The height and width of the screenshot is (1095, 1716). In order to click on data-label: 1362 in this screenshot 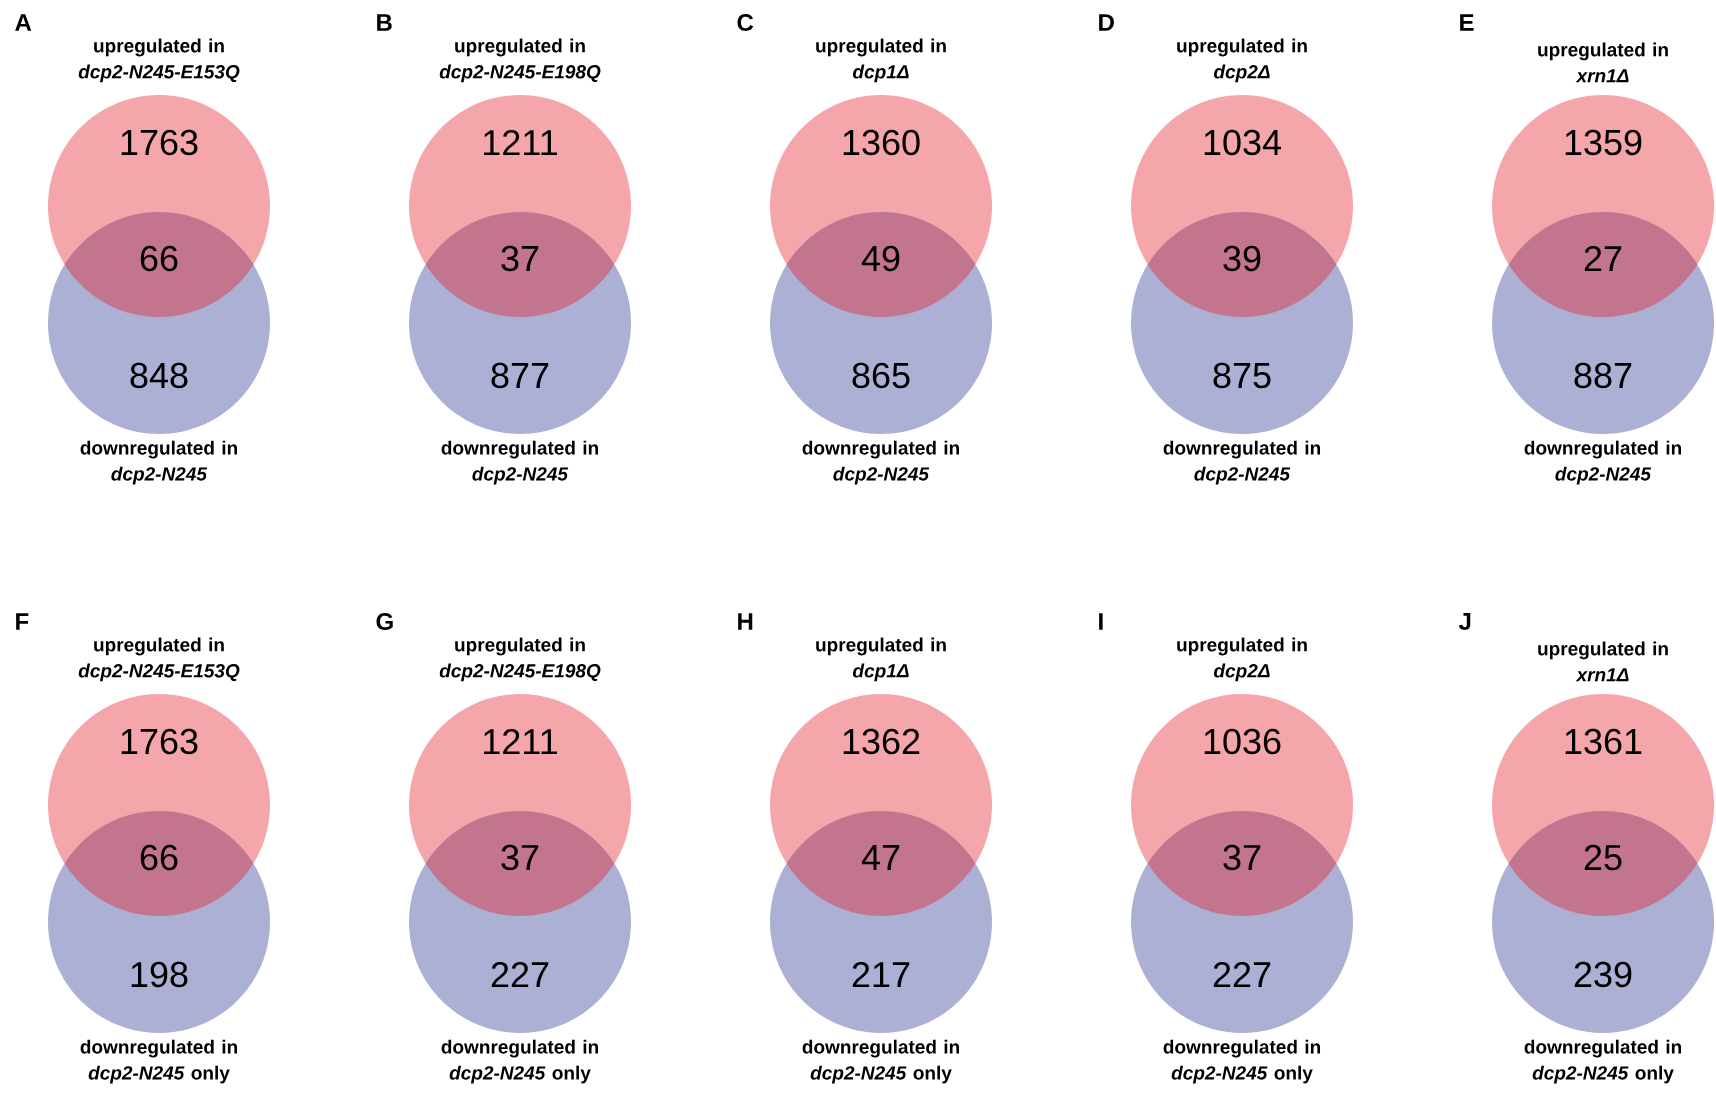, I will do `click(881, 741)`.